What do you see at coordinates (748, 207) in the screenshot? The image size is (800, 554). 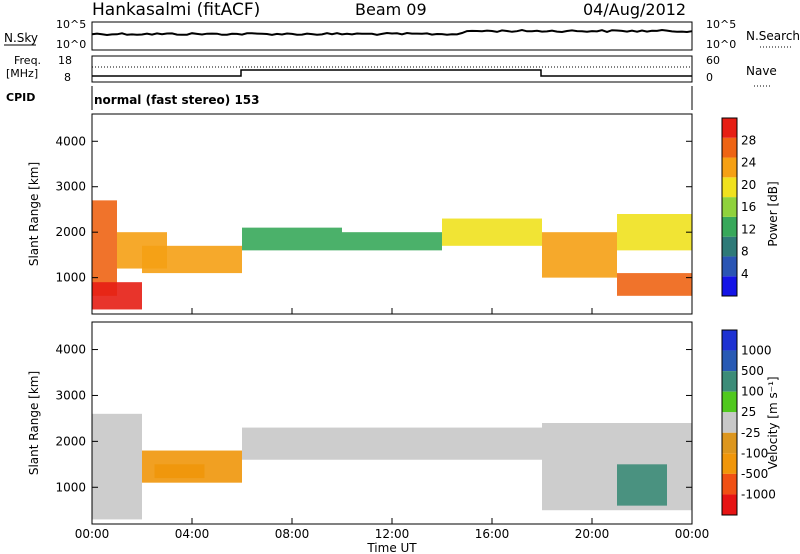 I see `colorbar-tick-label: 16` at bounding box center [748, 207].